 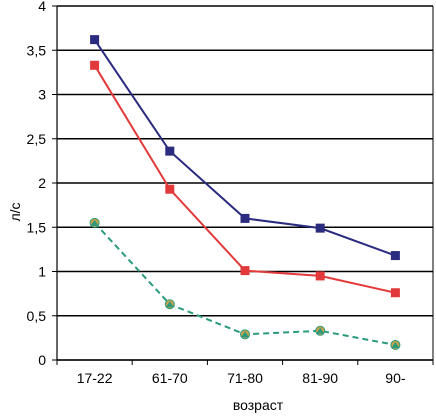 What do you see at coordinates (95, 378) in the screenshot?
I see `x-tick-label: 17-22` at bounding box center [95, 378].